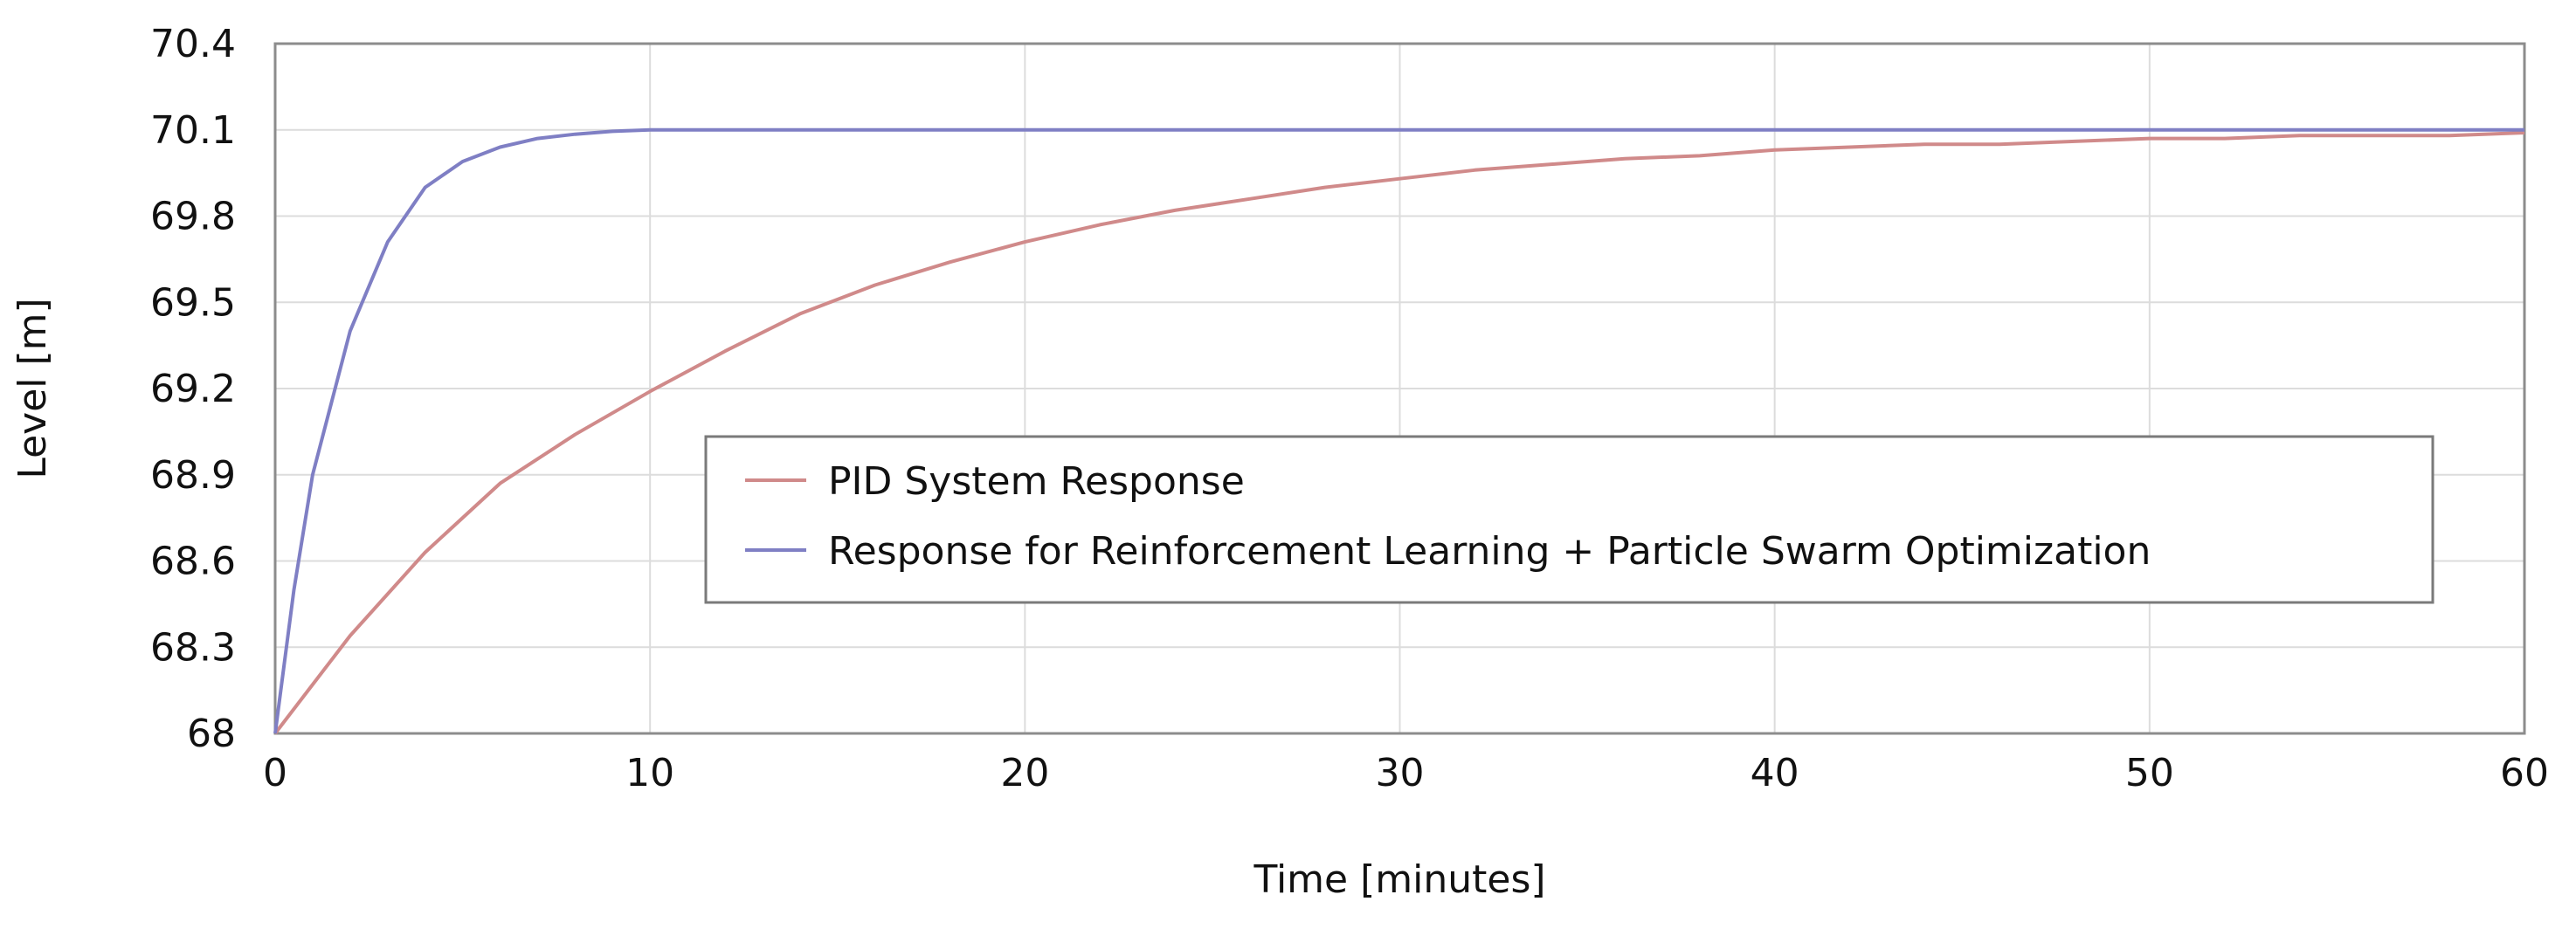 This screenshot has width=2576, height=929. Describe the element at coordinates (1775, 773) in the screenshot. I see `x-tick-label: 40` at that location.